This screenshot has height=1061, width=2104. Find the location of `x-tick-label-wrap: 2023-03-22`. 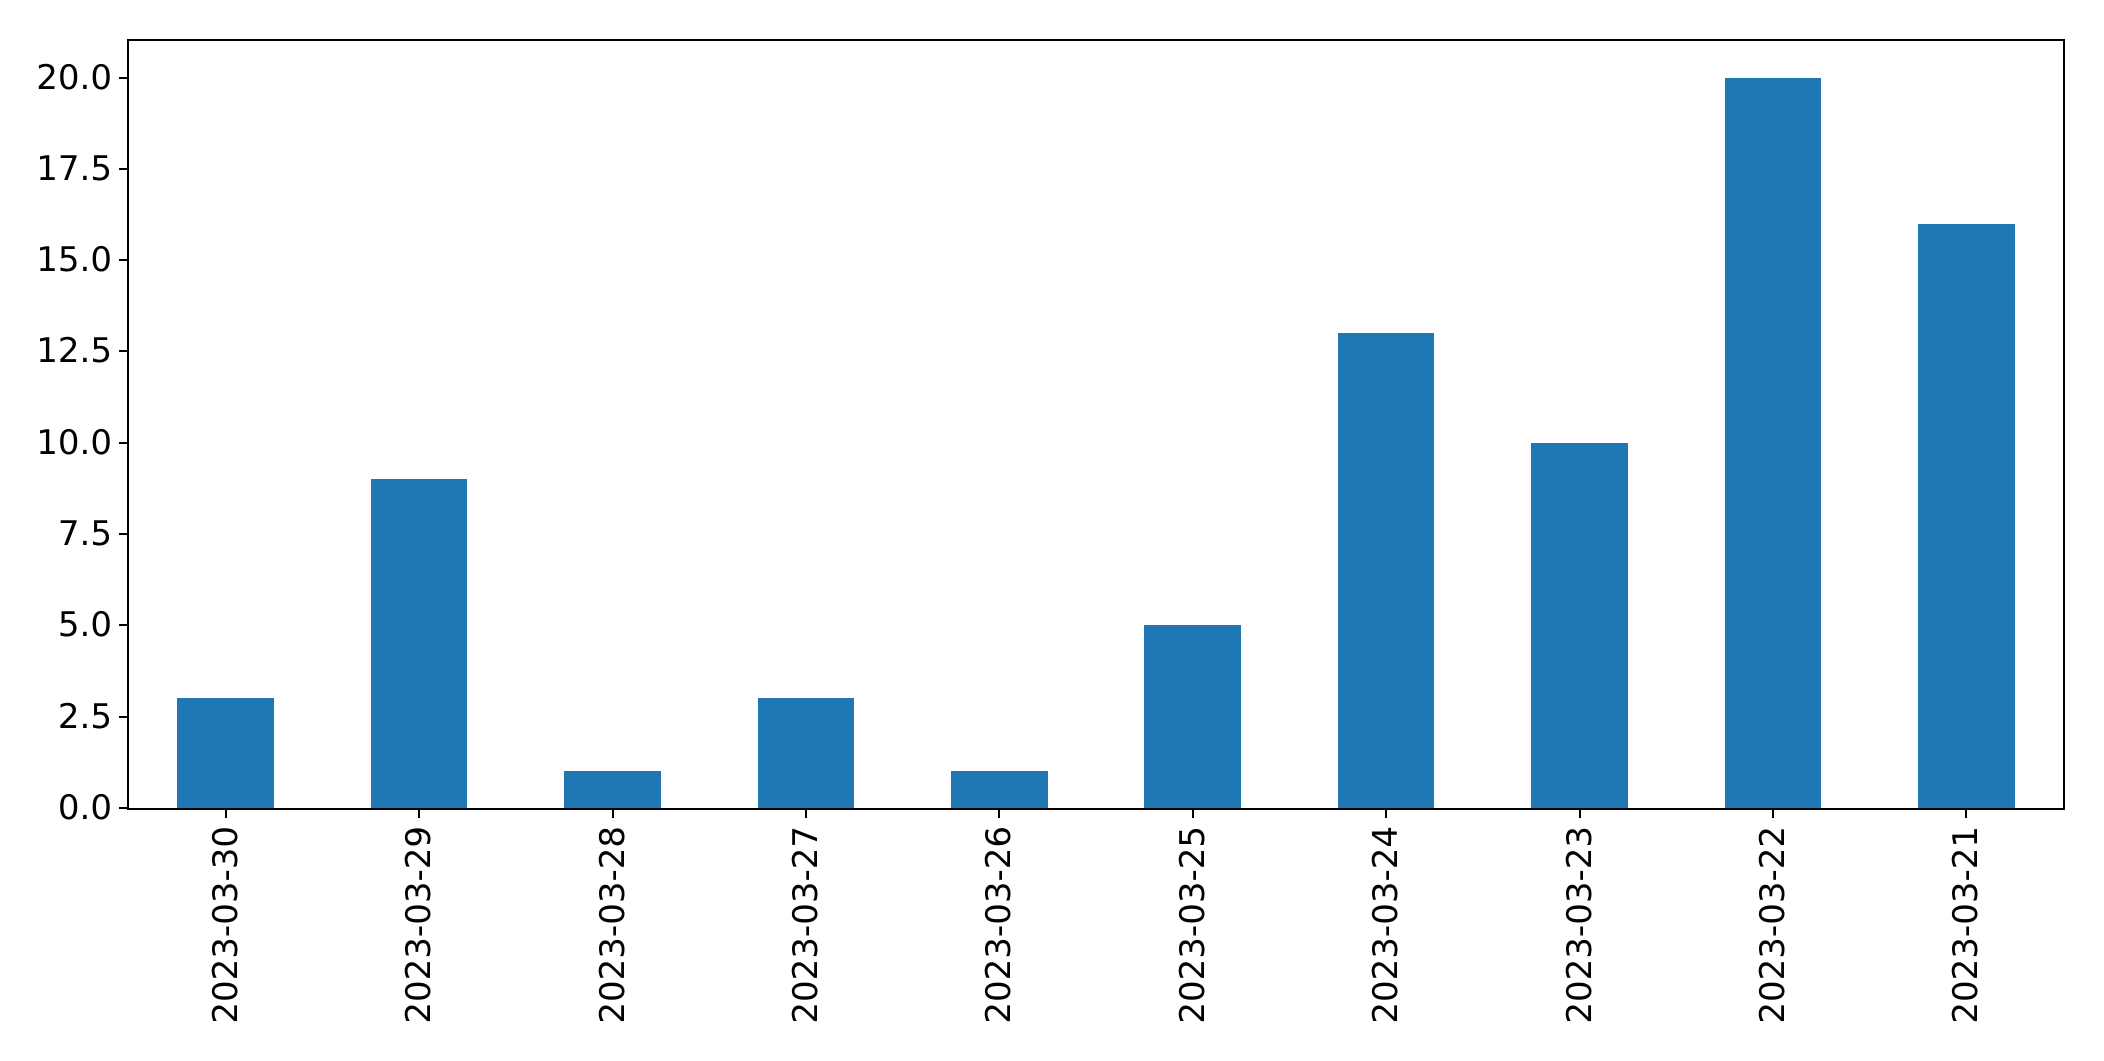

x-tick-label-wrap: 2023-03-22 is located at coordinates (1773, 925).